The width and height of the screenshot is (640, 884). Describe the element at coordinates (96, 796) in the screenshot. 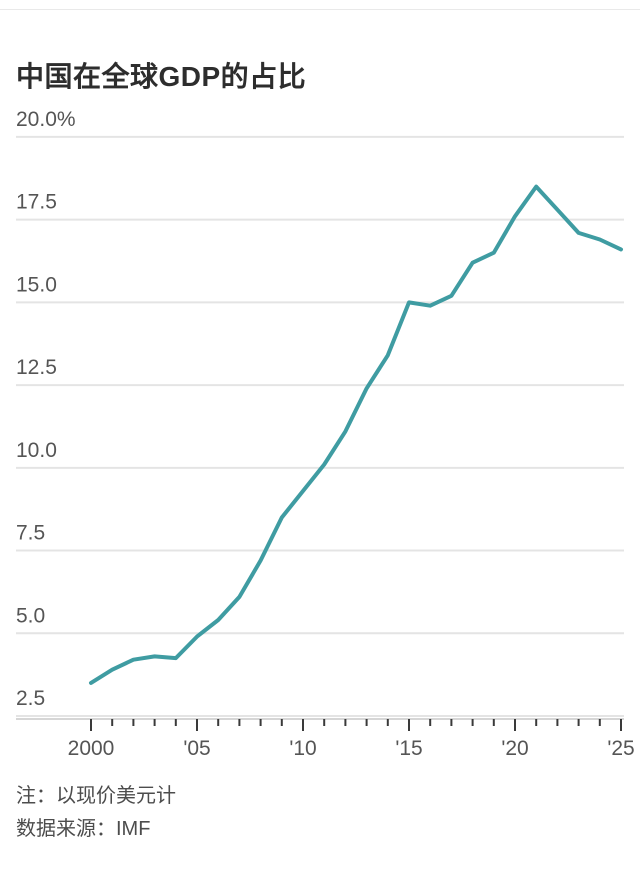

I see `note-measurement: 注：以现价美元计` at that location.